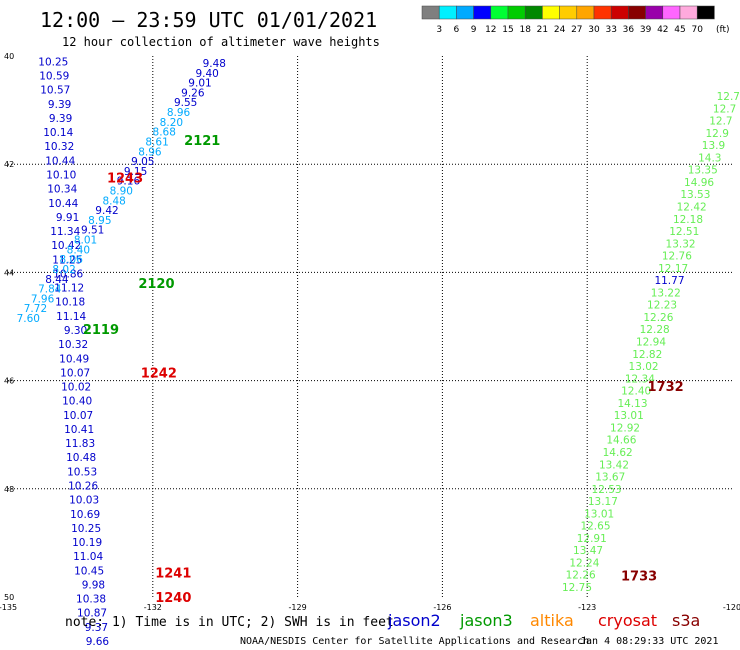 Image resolution: width=740 pixels, height=650 pixels. I want to click on satellite-name: jason3, so click(486, 620).